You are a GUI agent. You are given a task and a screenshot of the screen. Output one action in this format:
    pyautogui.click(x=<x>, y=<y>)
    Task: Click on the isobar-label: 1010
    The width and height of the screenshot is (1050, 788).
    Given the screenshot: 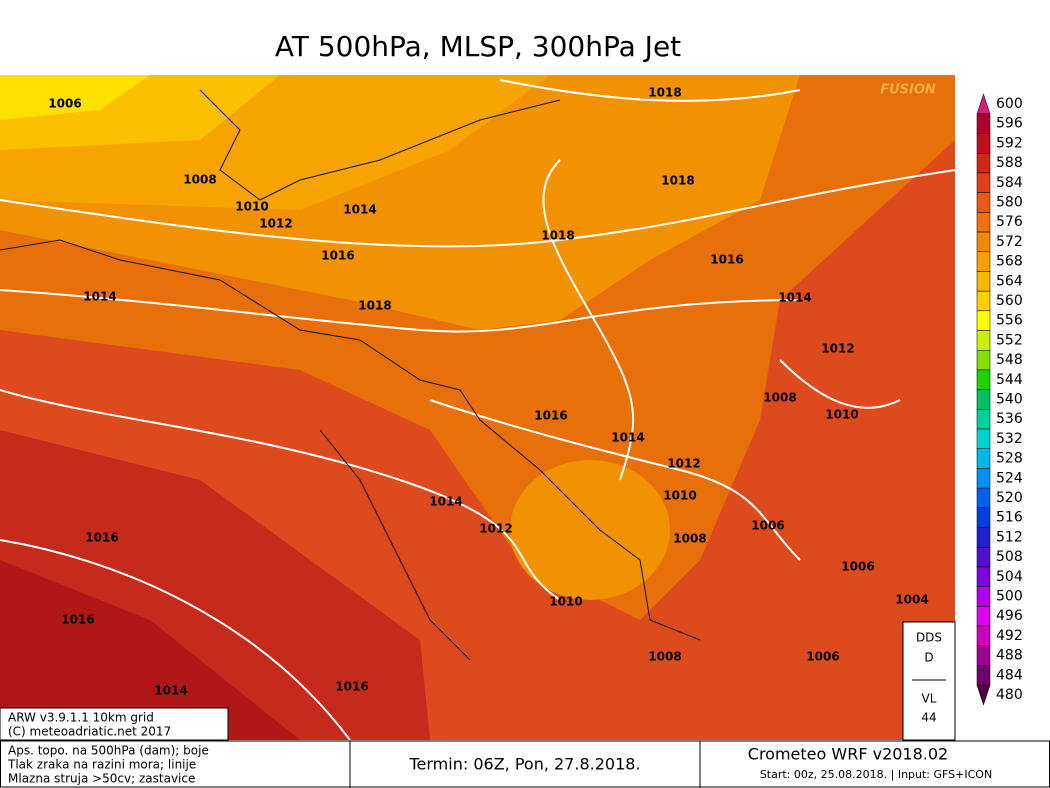 What is the action you would take?
    pyautogui.click(x=841, y=415)
    